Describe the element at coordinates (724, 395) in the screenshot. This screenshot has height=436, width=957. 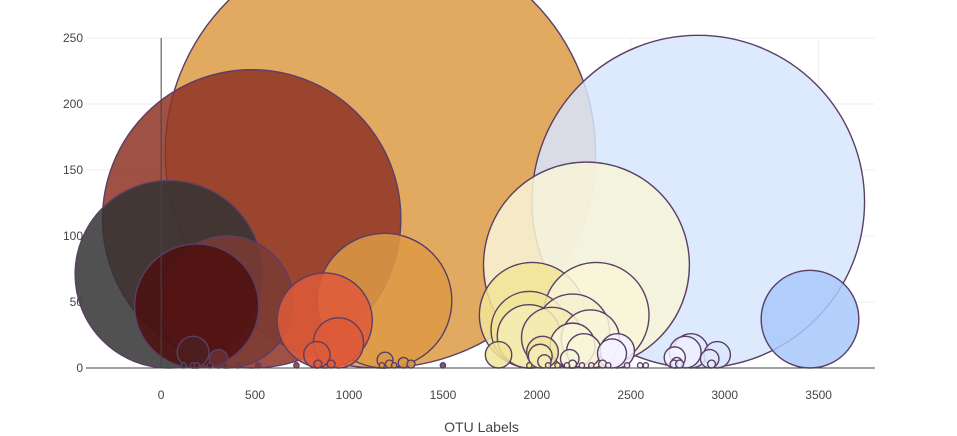
I see `x-tick-label: 3000` at that location.